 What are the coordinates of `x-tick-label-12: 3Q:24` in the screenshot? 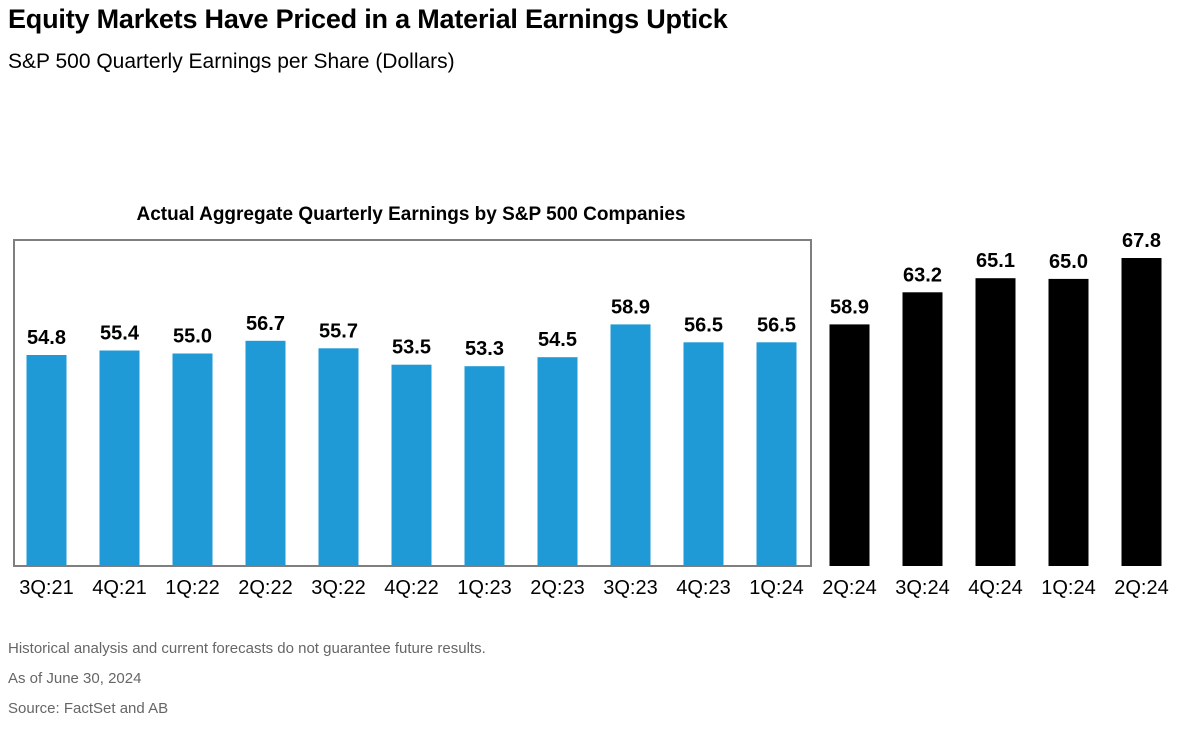 It's located at (922, 588).